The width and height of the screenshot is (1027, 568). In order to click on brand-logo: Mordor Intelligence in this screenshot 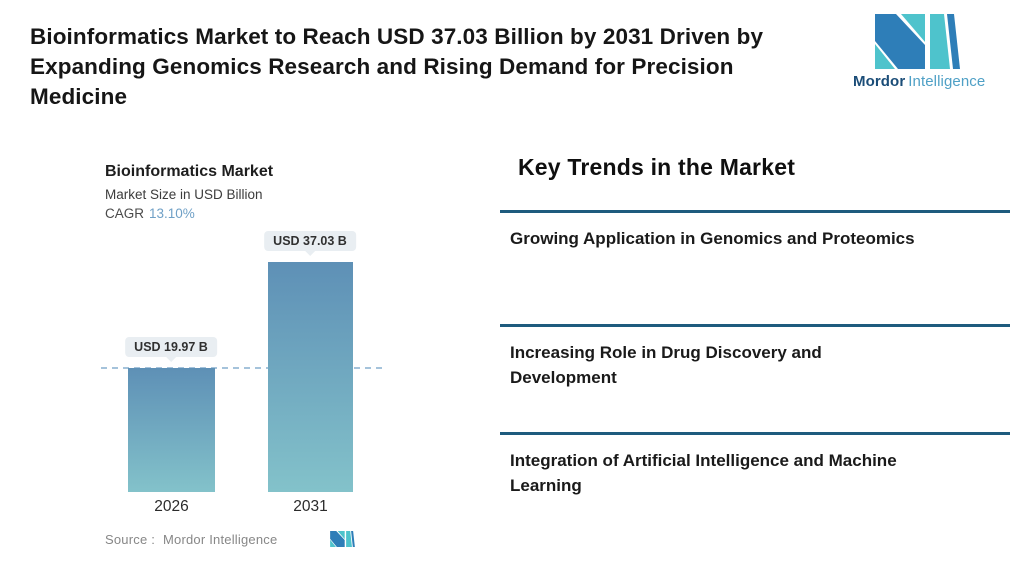, I will do `click(919, 52)`.